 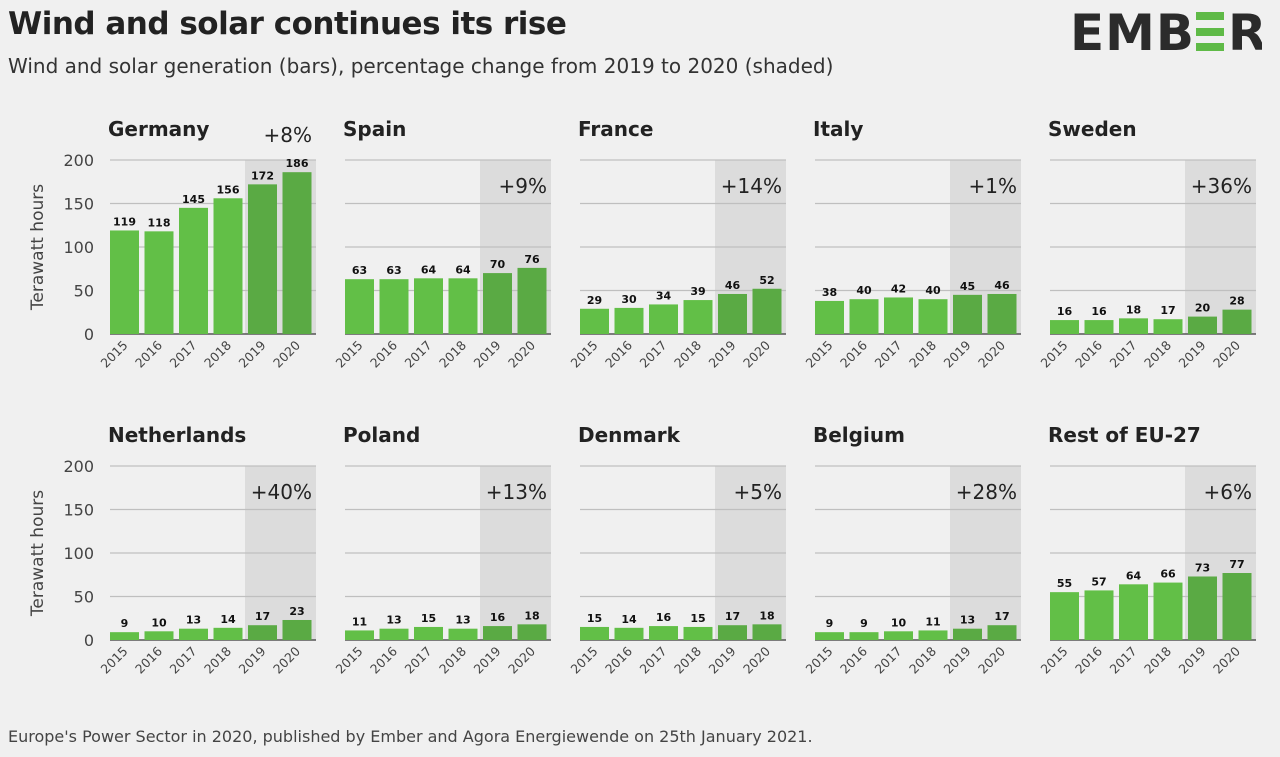 What do you see at coordinates (732, 616) in the screenshot?
I see `bar-value-label: 17` at bounding box center [732, 616].